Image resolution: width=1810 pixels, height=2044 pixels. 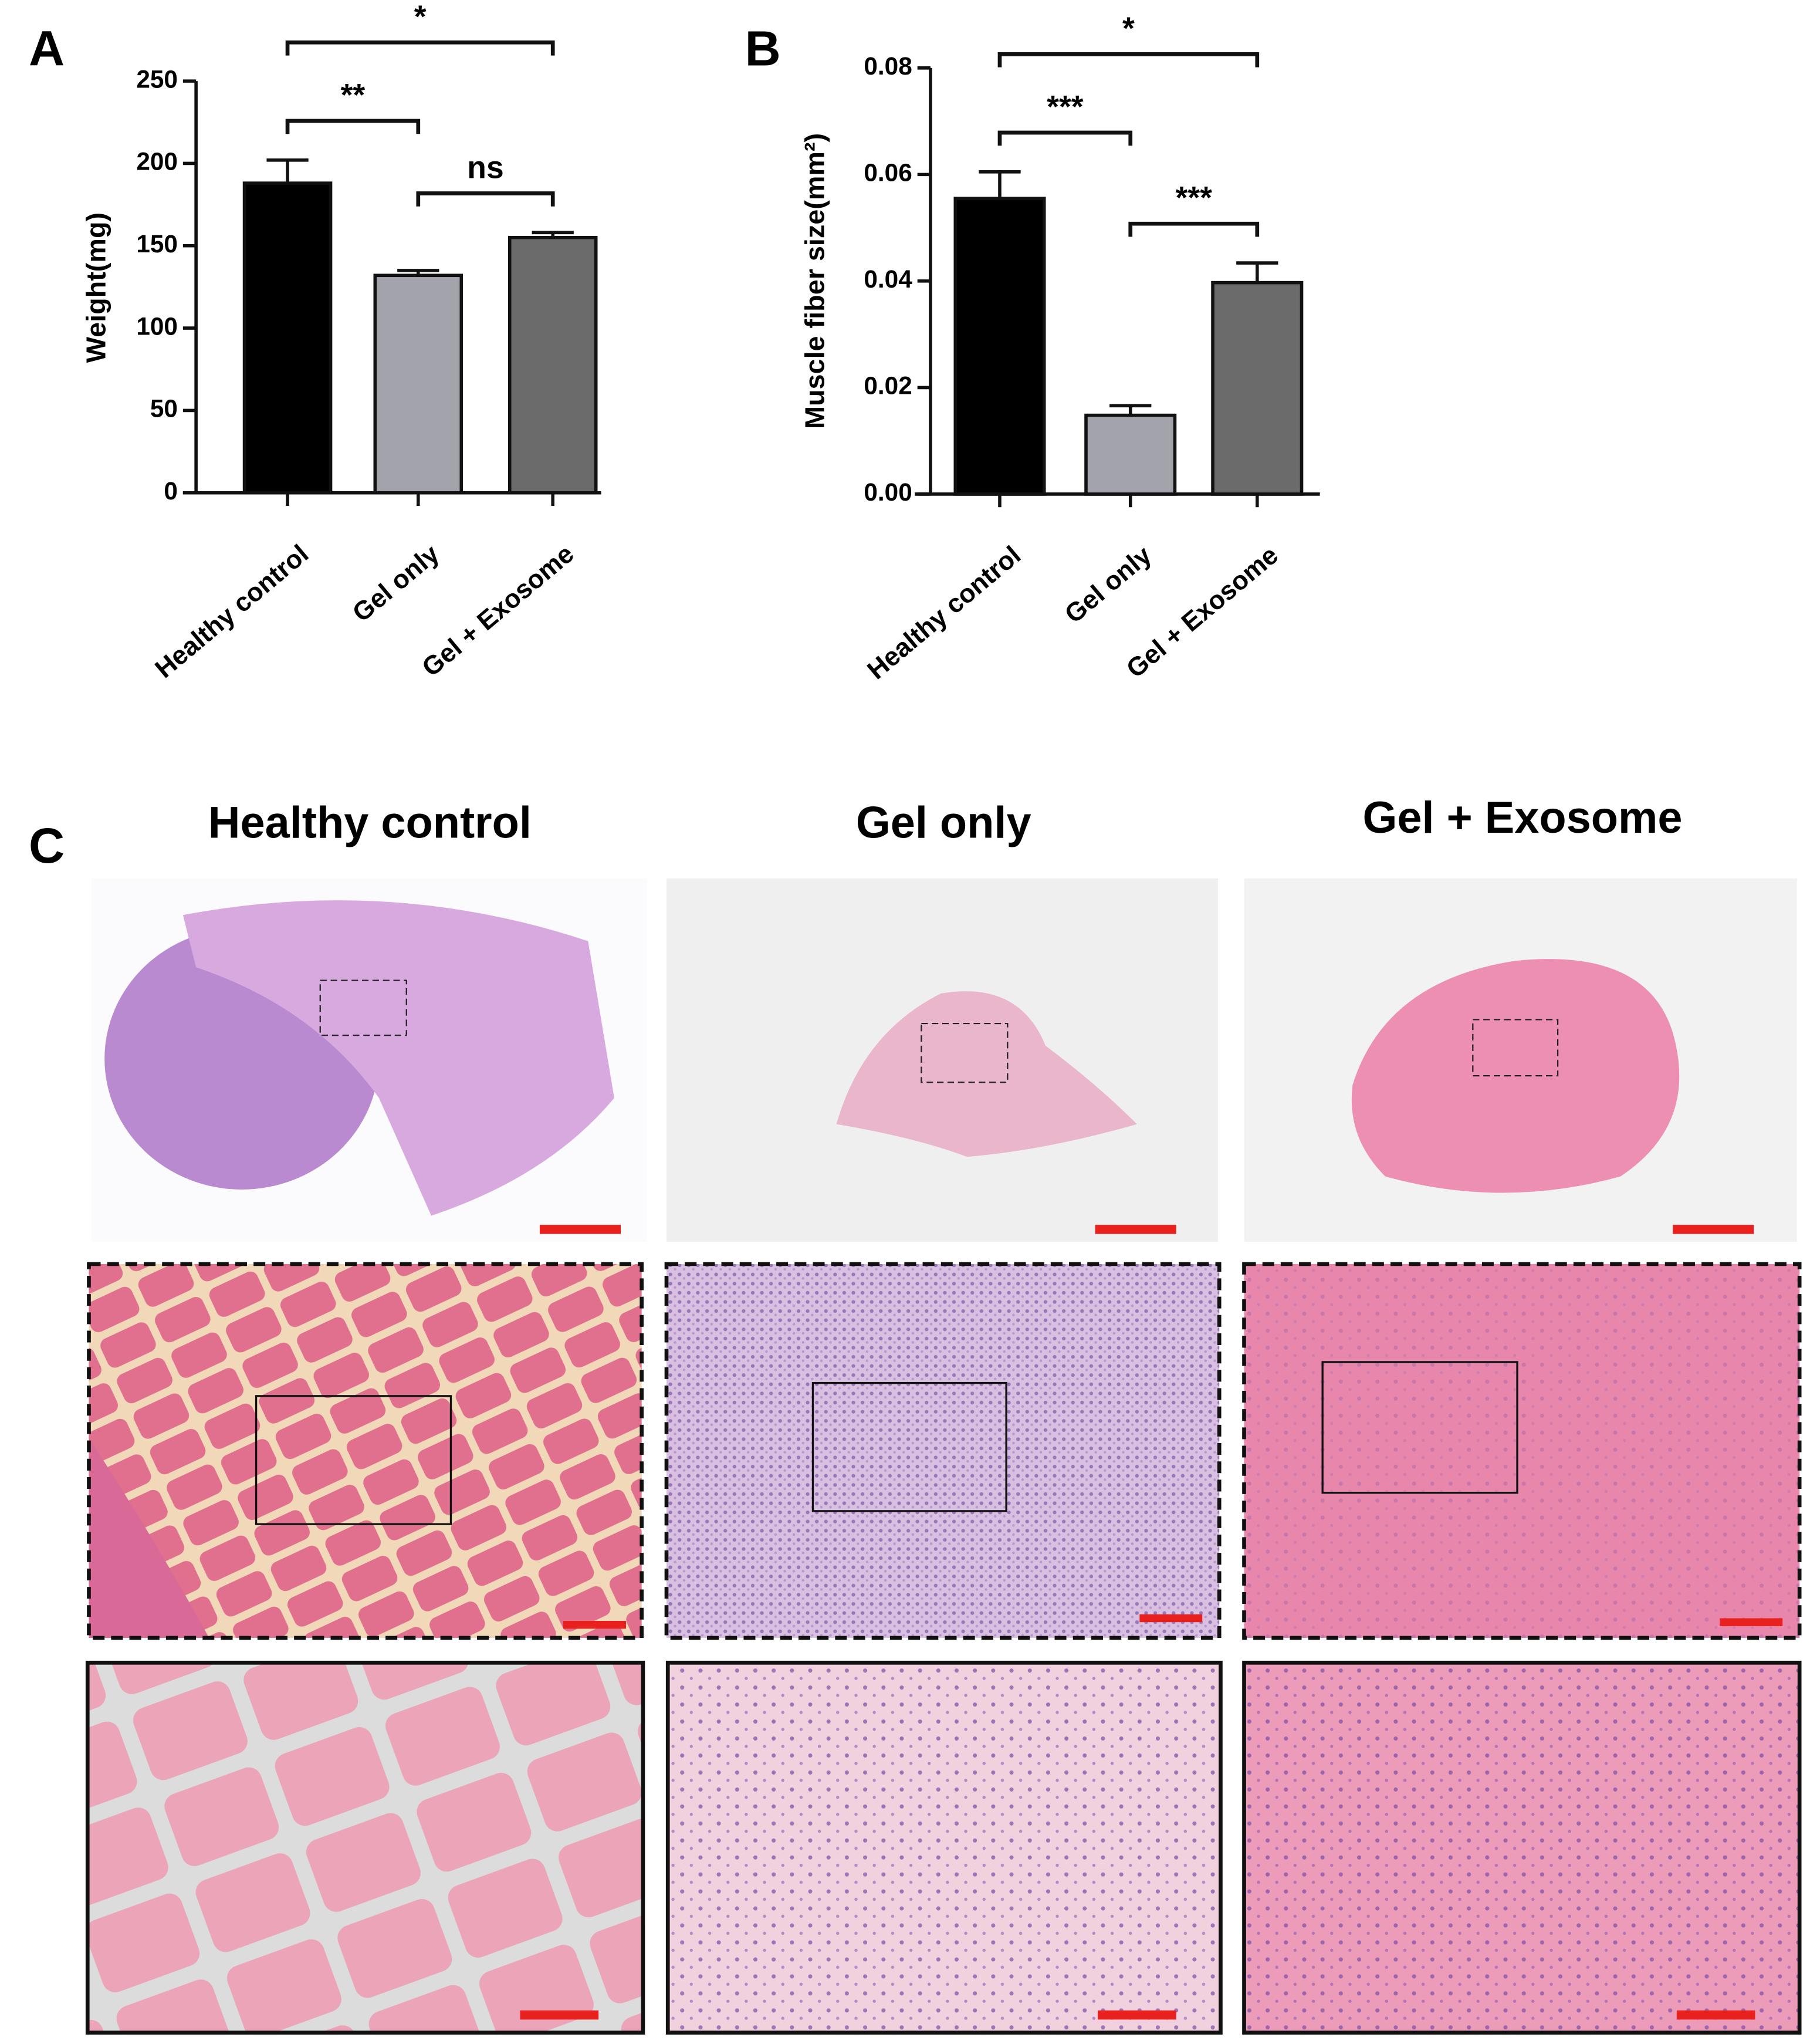 I want to click on zoom-image, so click(x=365, y=1450).